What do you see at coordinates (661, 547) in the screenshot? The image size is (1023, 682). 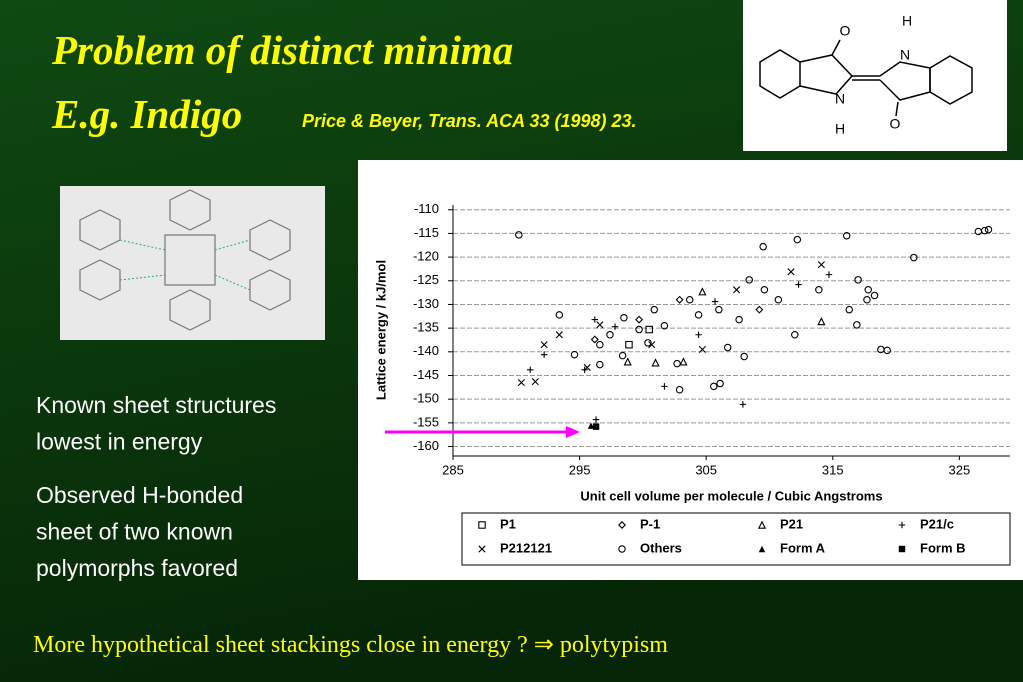 I see `legend-label: Others` at bounding box center [661, 547].